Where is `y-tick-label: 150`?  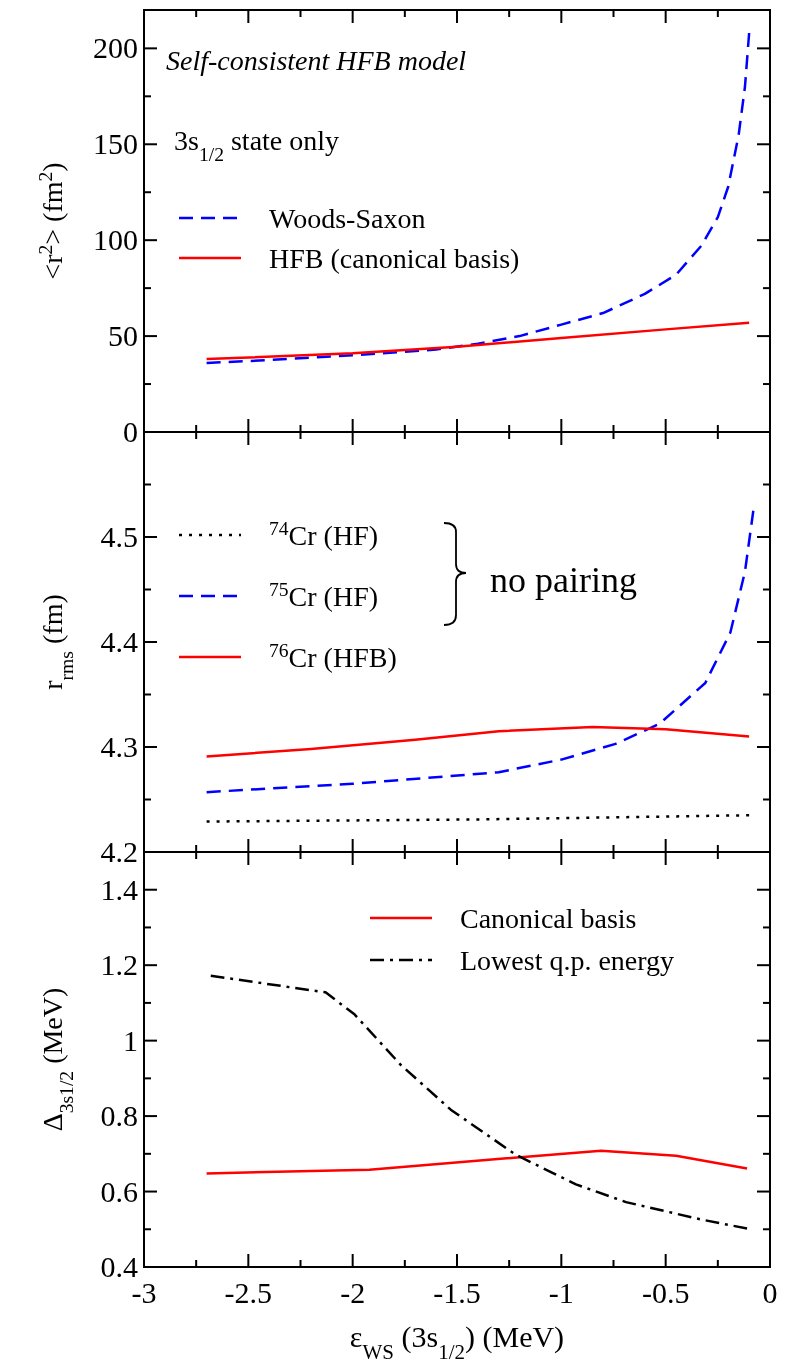 y-tick-label: 150 is located at coordinates (115, 144).